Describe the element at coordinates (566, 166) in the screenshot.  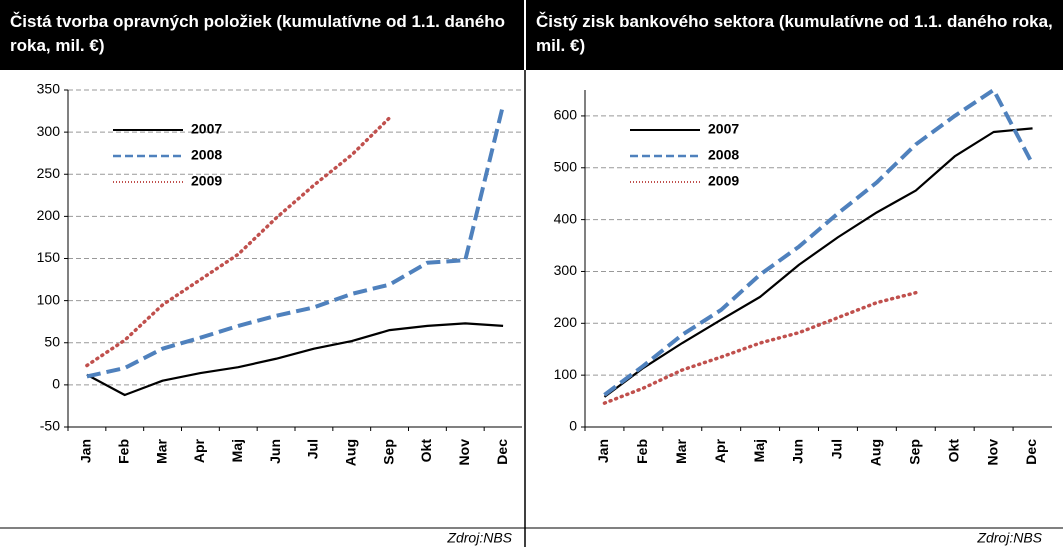
I see `y-tick-label: 500` at that location.